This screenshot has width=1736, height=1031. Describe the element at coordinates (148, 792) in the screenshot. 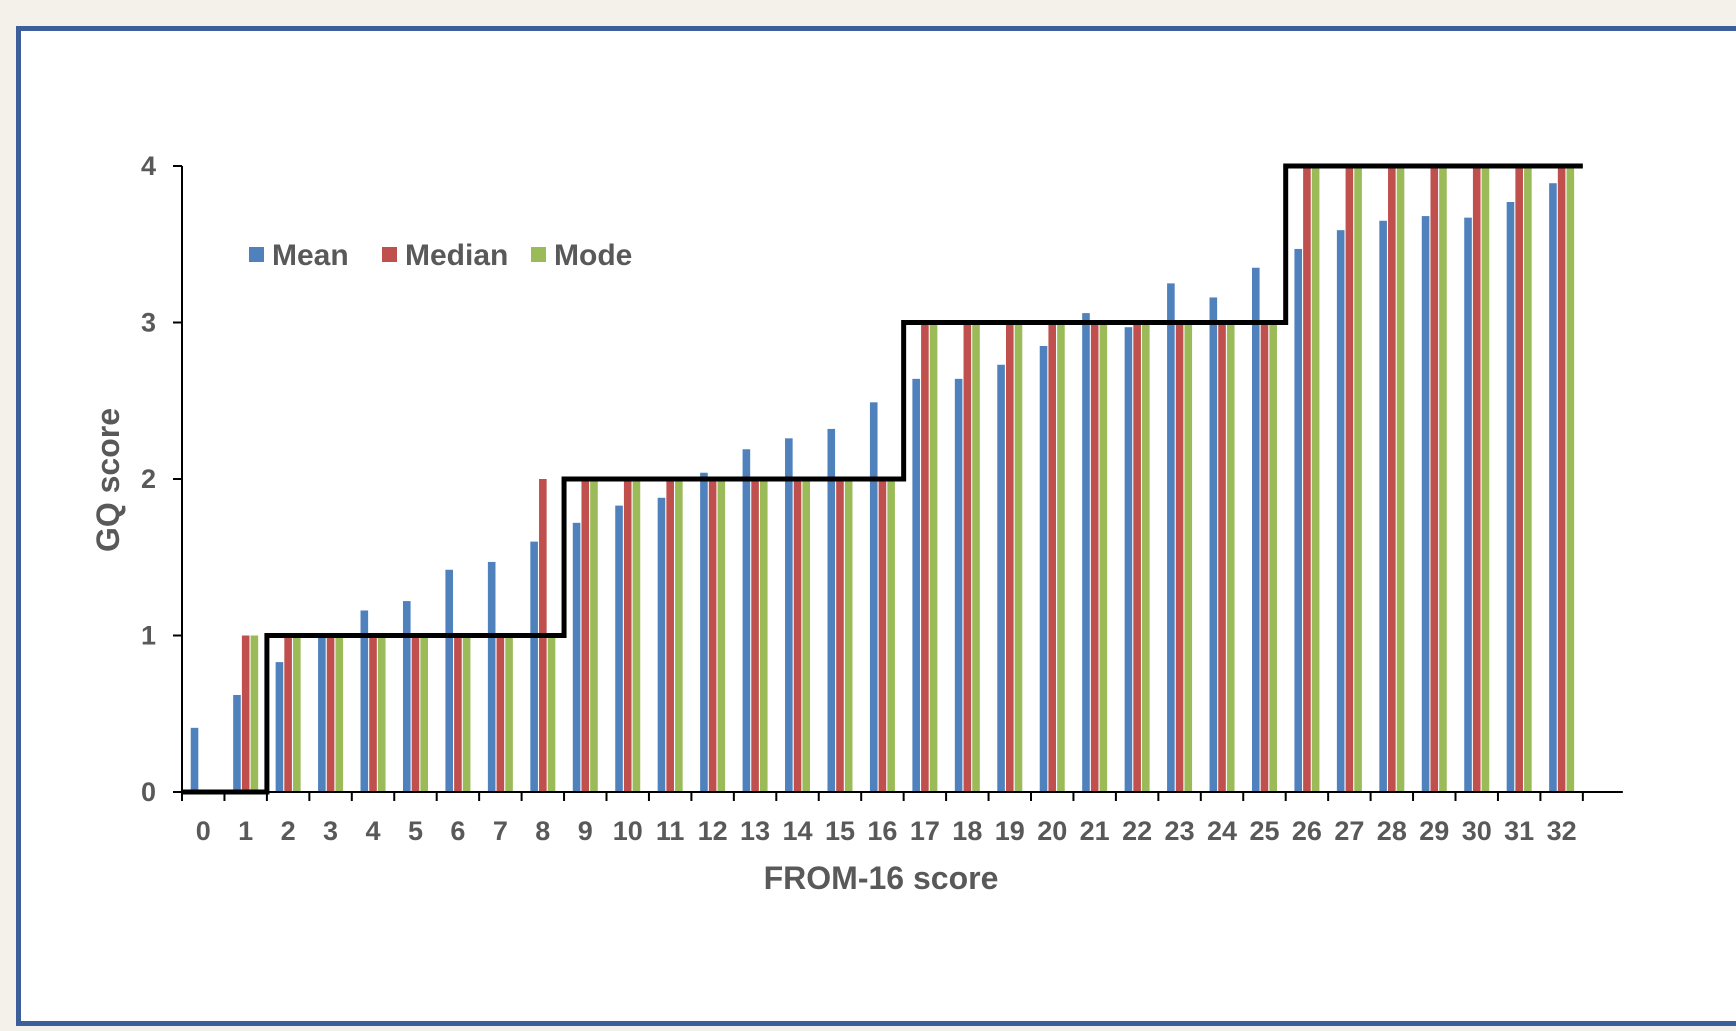

I see `y-tick-label: 0` at that location.